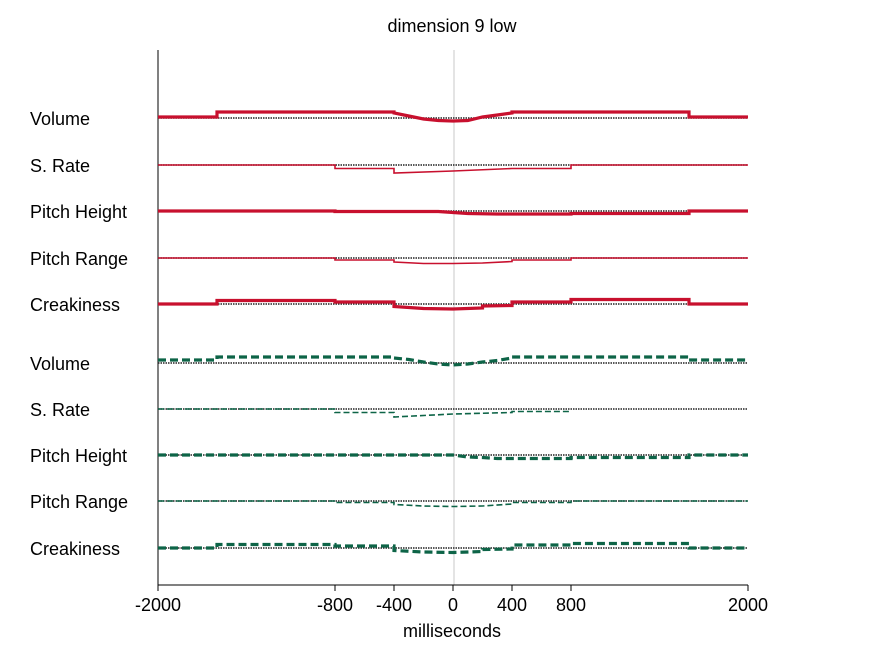  What do you see at coordinates (452, 26) in the screenshot?
I see `chart-title: dimension 9 low` at bounding box center [452, 26].